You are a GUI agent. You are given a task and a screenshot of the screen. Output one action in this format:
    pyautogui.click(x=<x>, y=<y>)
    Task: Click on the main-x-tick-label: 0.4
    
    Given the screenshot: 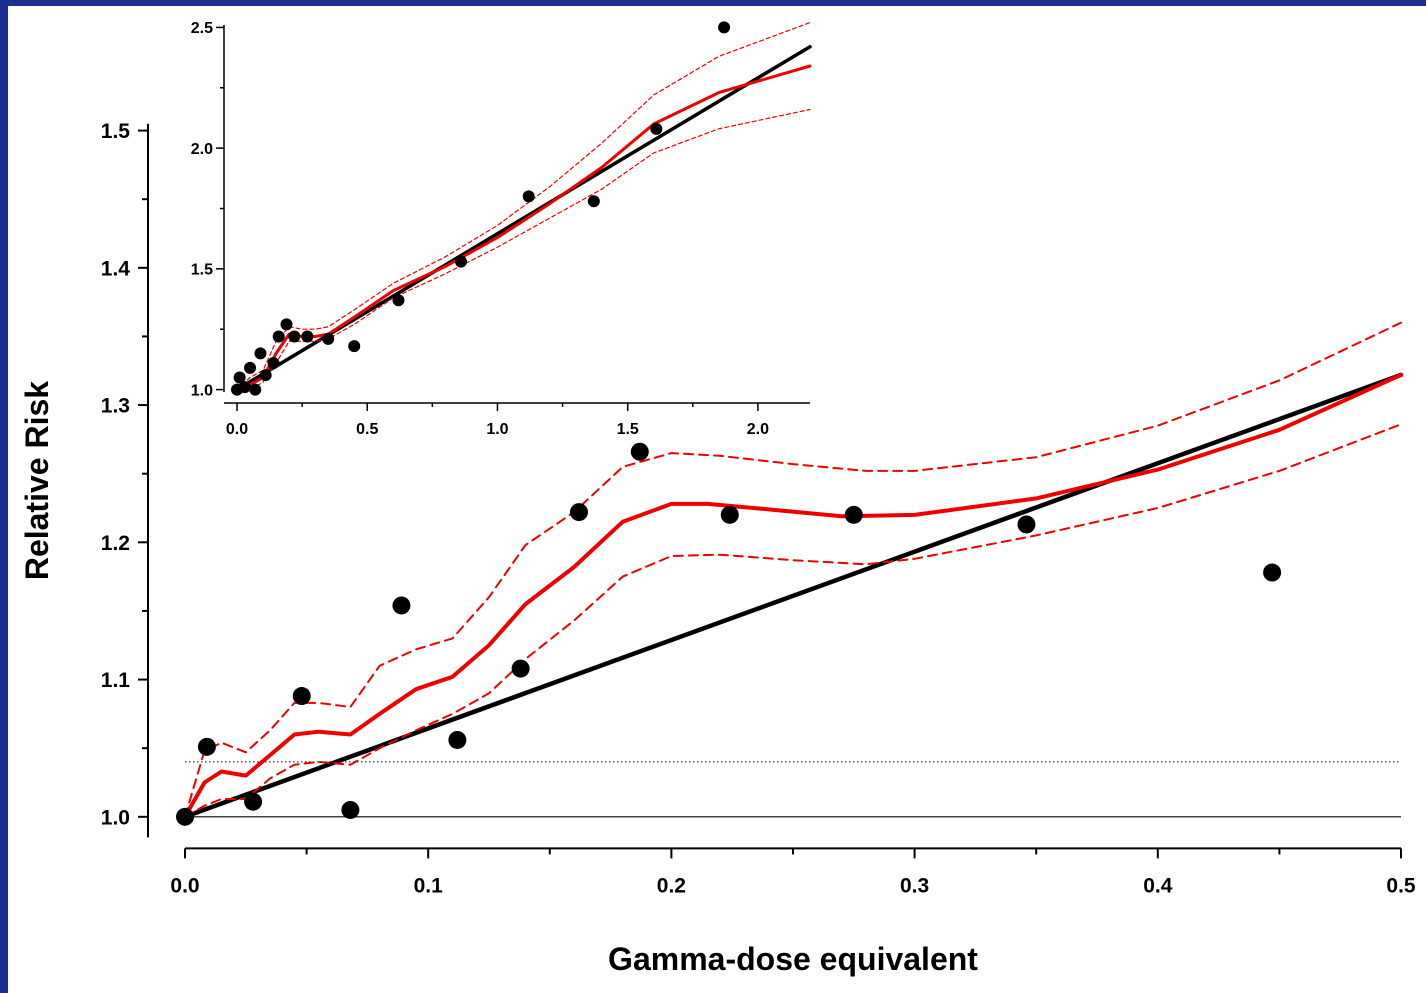 What is the action you would take?
    pyautogui.click(x=1158, y=885)
    